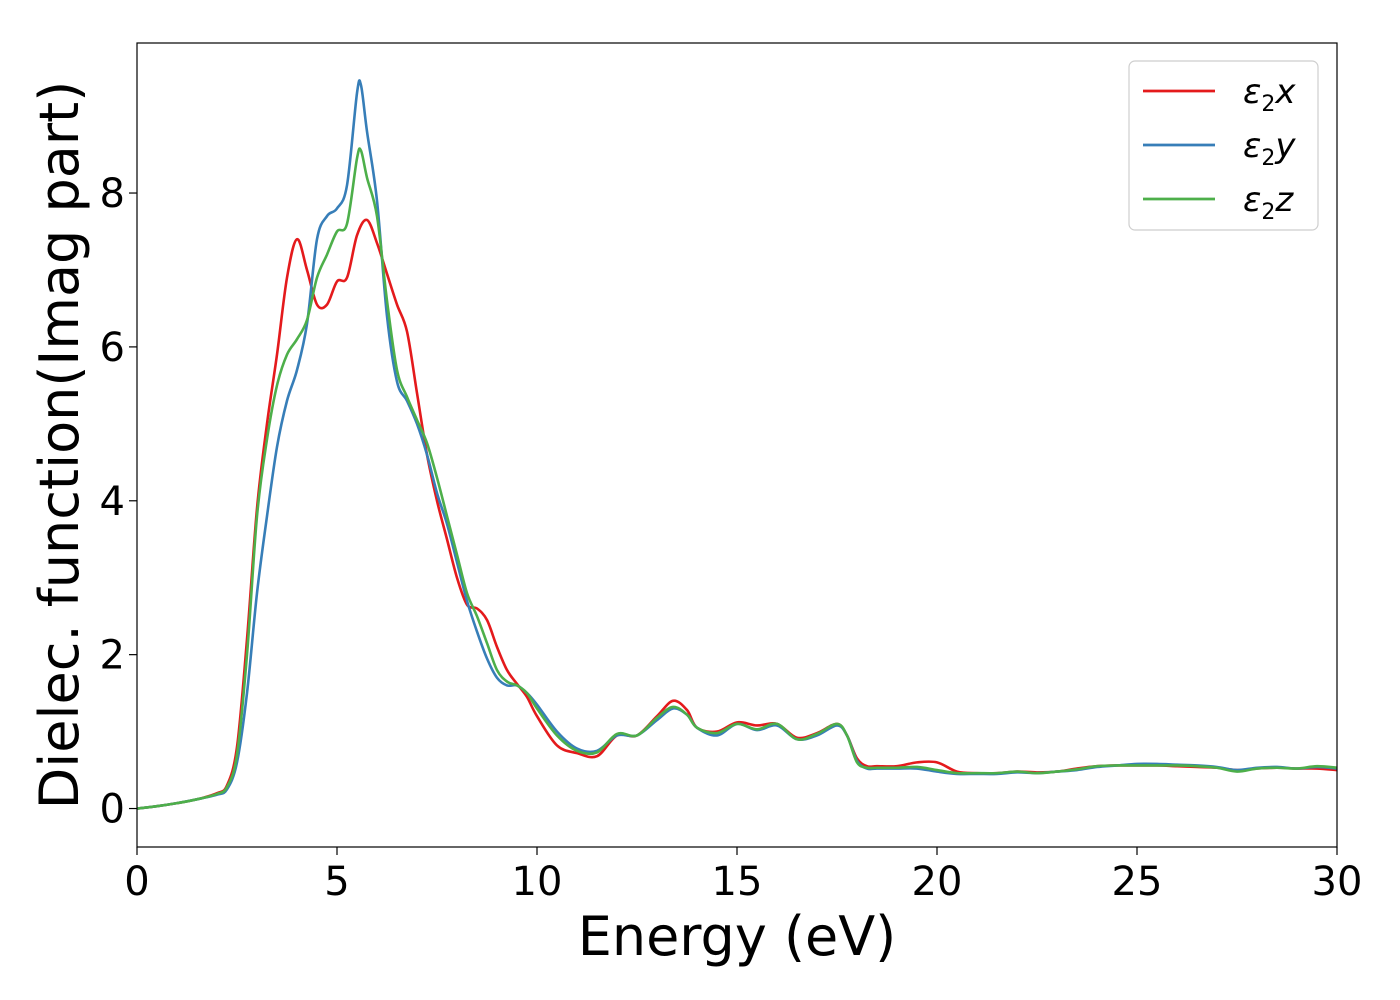 Image resolution: width=1400 pixels, height=1000 pixels. What do you see at coordinates (537, 882) in the screenshot?
I see `x-tick-label: 10` at bounding box center [537, 882].